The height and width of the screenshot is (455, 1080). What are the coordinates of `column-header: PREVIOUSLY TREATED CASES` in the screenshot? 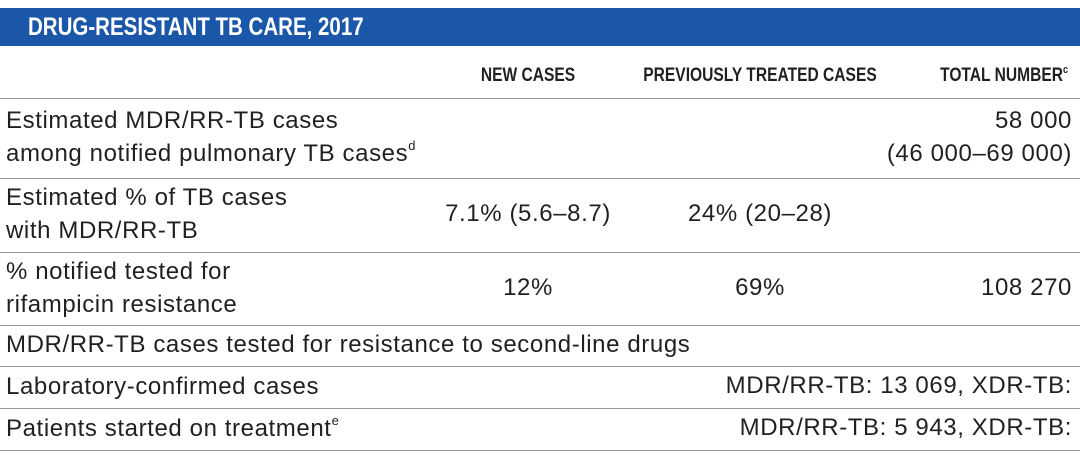 It's located at (759, 76).